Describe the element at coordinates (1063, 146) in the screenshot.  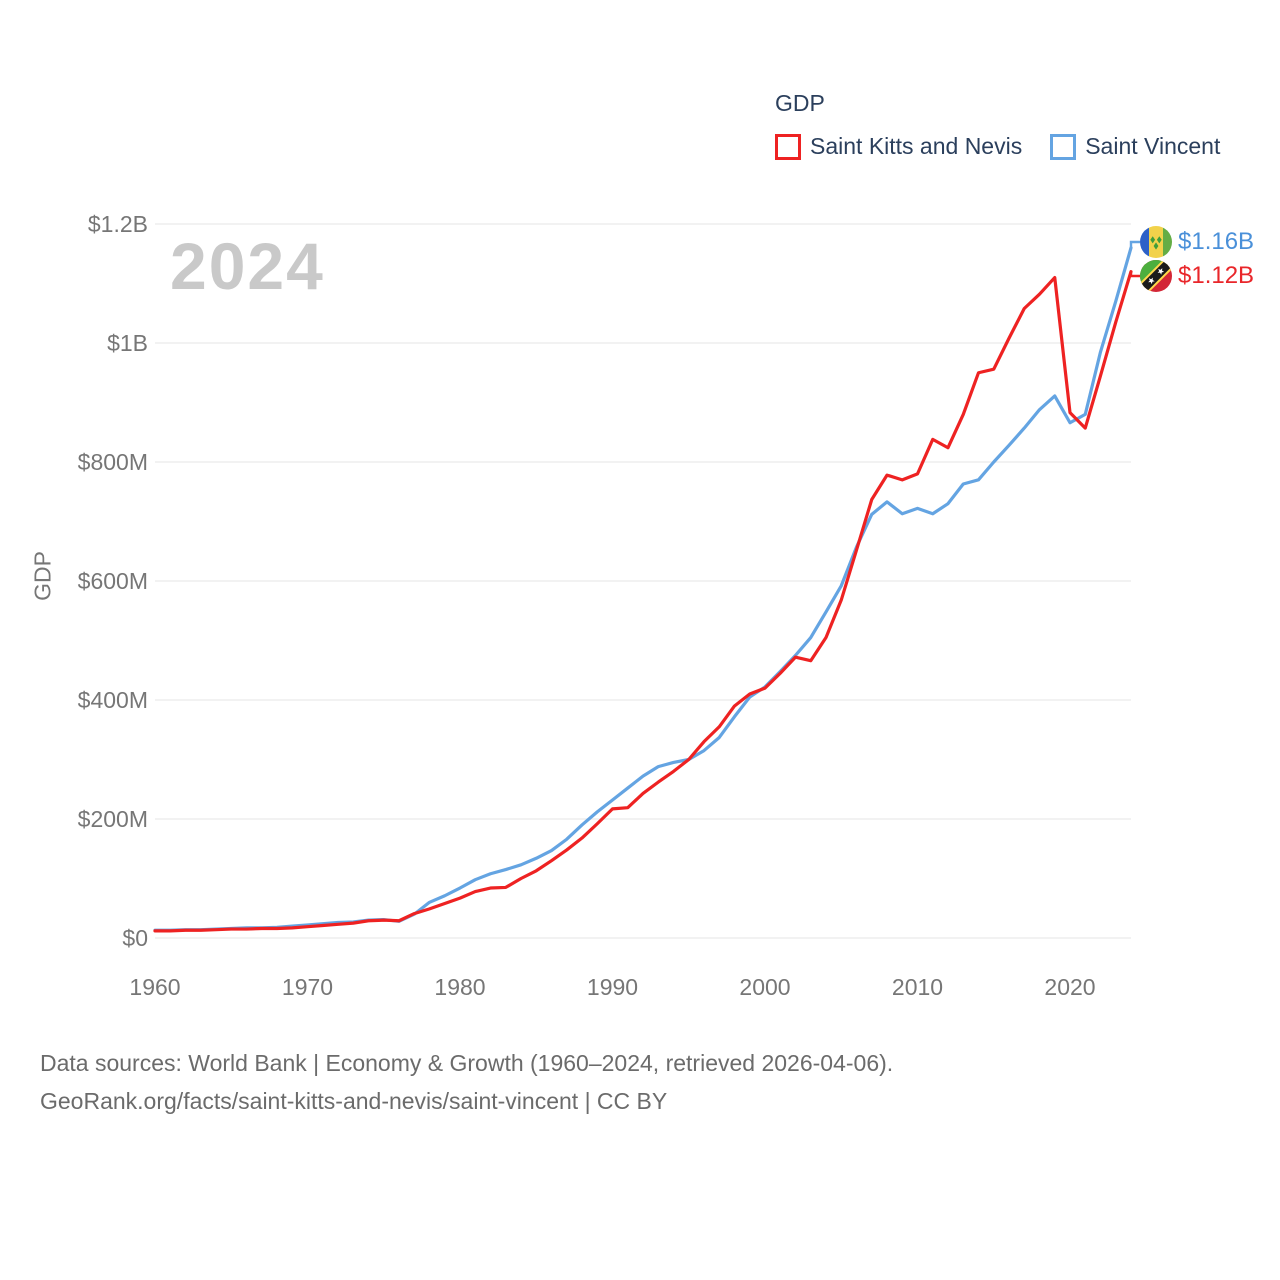
I see `saint-vincent-series-swatch-icon` at that location.